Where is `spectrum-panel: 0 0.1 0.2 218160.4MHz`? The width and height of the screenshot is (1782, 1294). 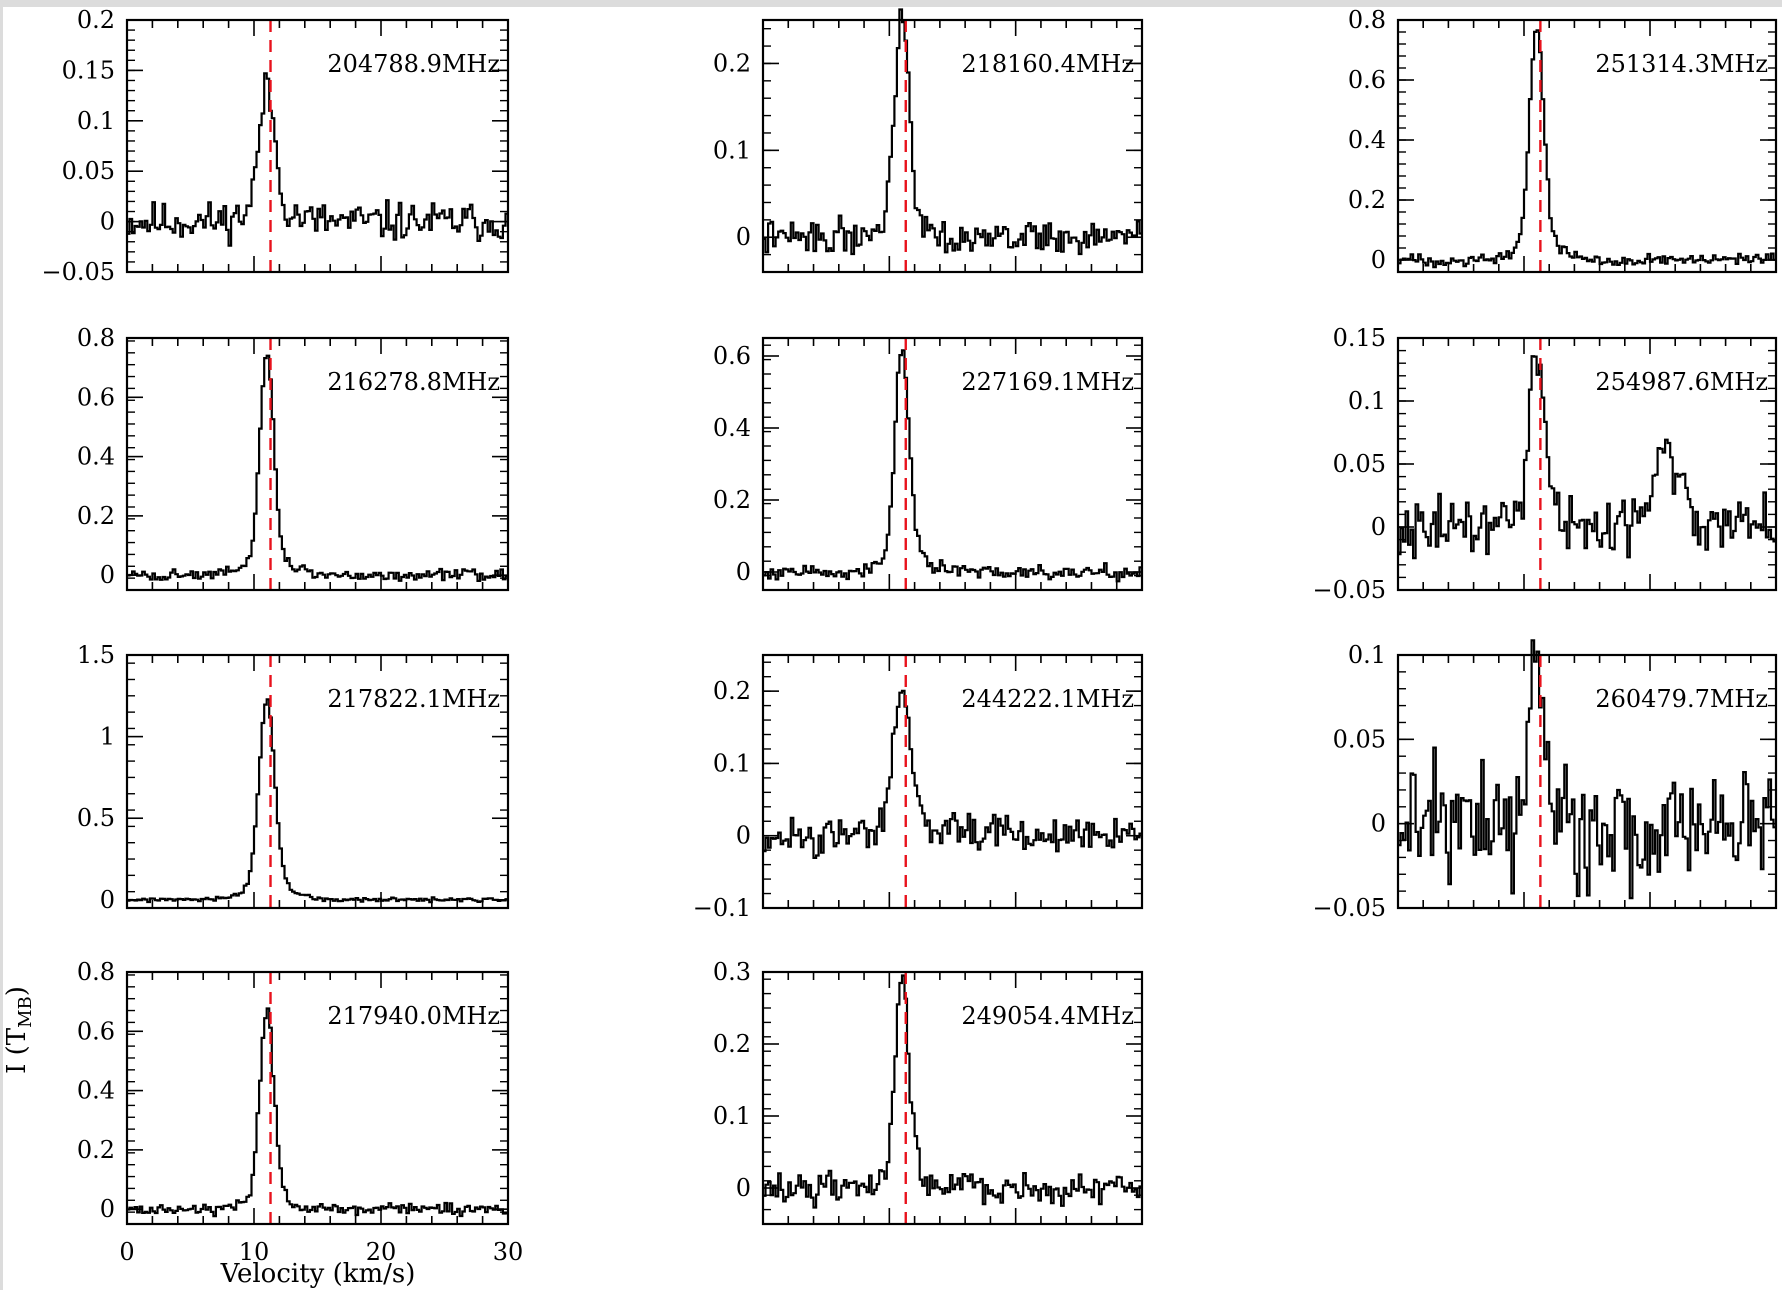 spectrum-panel: 0 0.1 0.2 218160.4MHz is located at coordinates (928, 141).